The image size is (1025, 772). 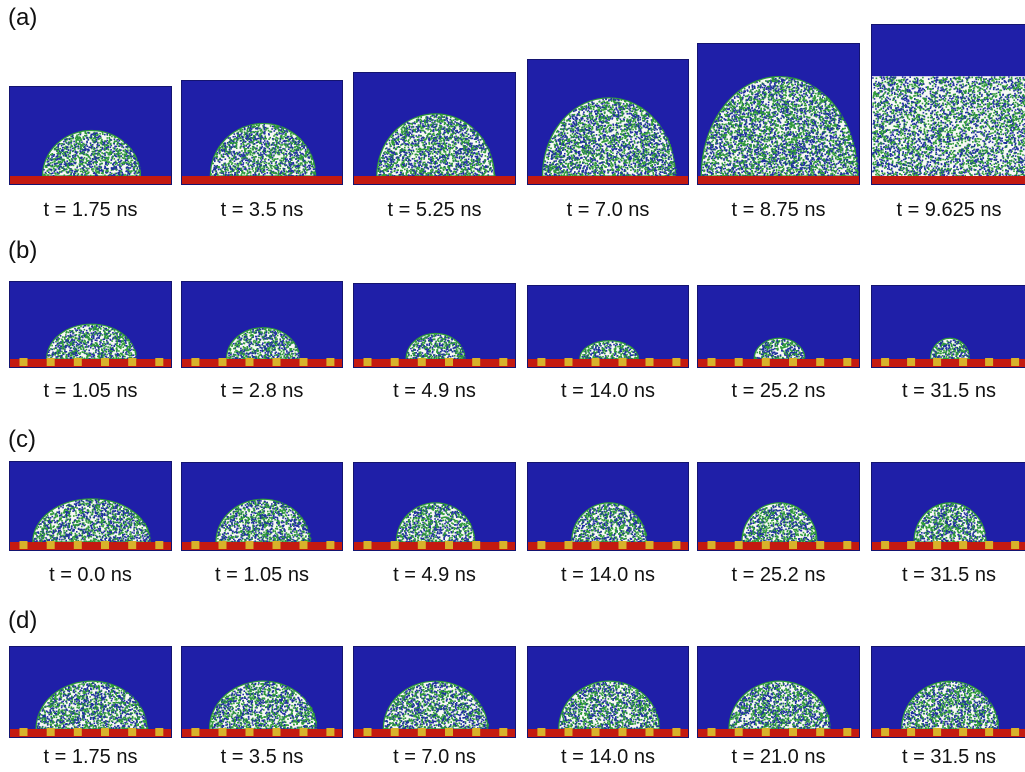 What do you see at coordinates (91, 391) in the screenshot?
I see `time-caption: t = 1.05 ns` at bounding box center [91, 391].